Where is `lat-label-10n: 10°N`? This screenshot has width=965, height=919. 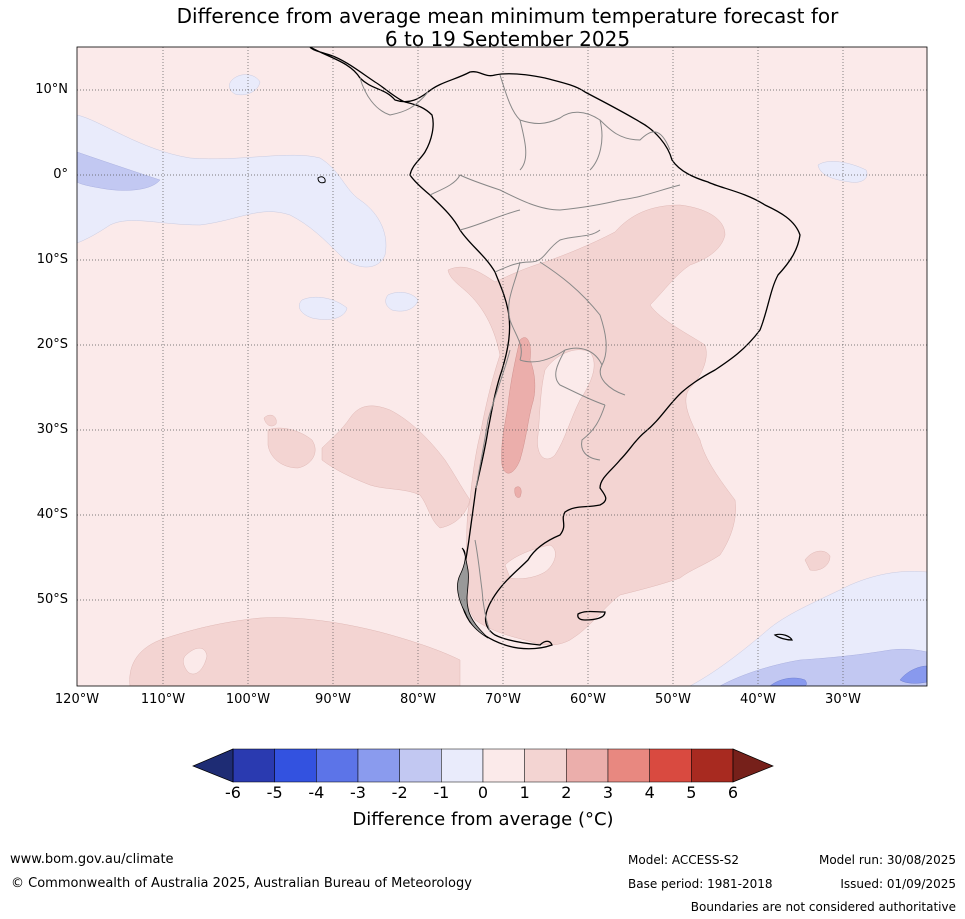
lat-label-10n: 10°N is located at coordinates (51, 89).